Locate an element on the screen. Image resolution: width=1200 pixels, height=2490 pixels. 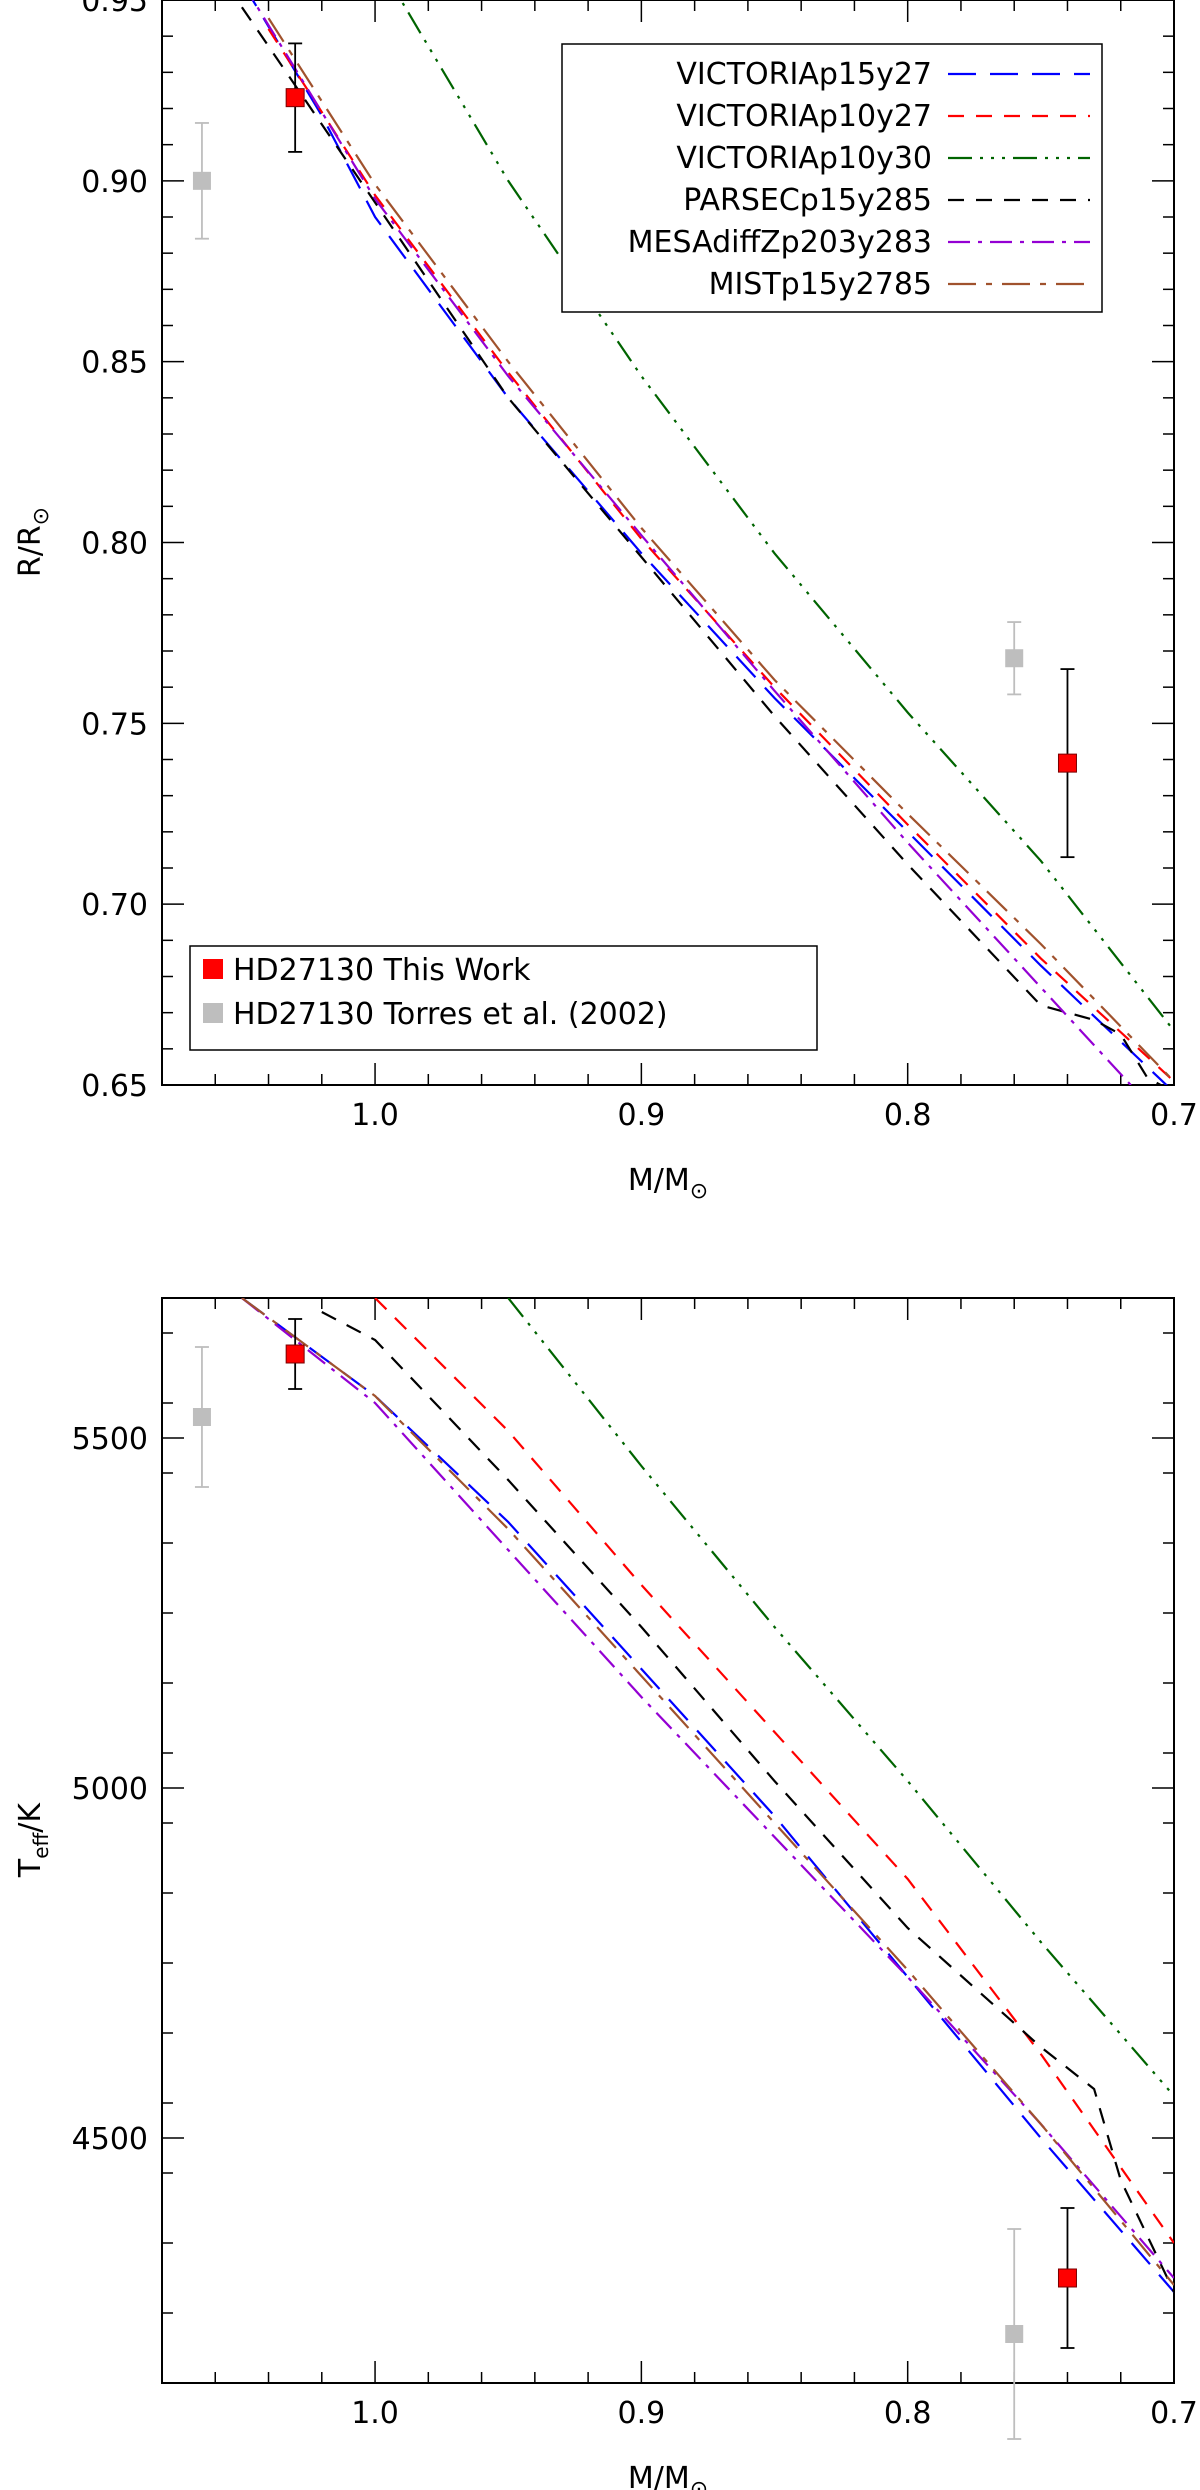
y-tick-label: 5500 is located at coordinates (110, 1439).